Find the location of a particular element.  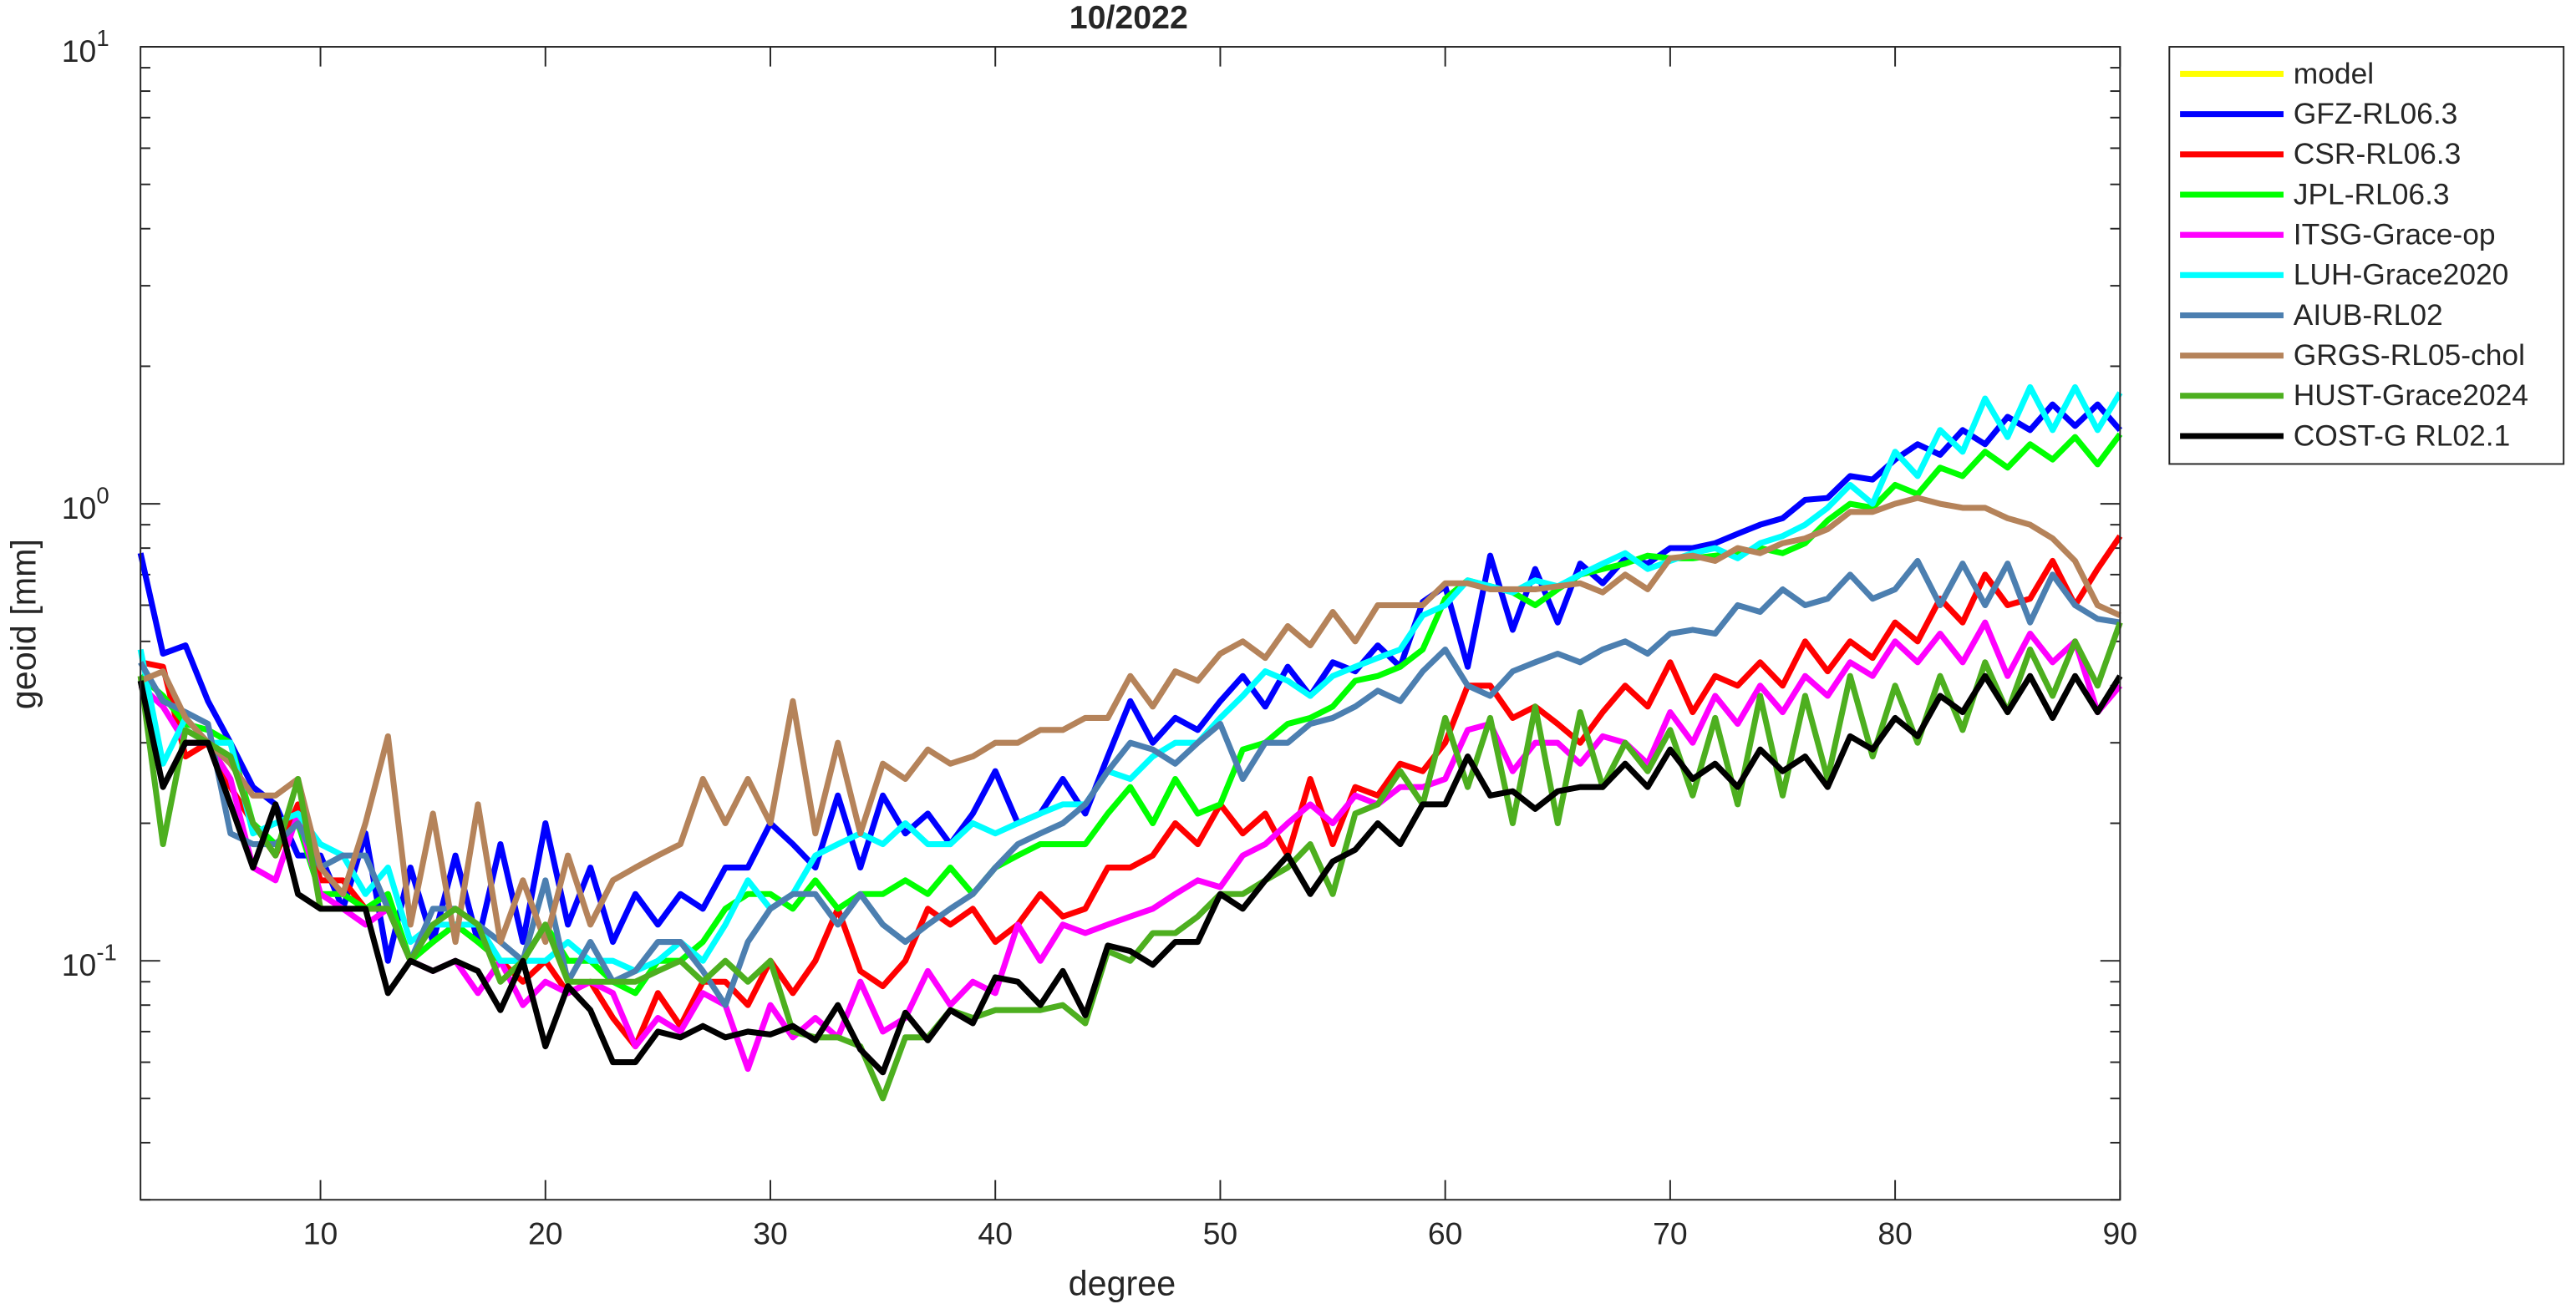

legend-label: LUH-Grace2020 is located at coordinates (2401, 275).